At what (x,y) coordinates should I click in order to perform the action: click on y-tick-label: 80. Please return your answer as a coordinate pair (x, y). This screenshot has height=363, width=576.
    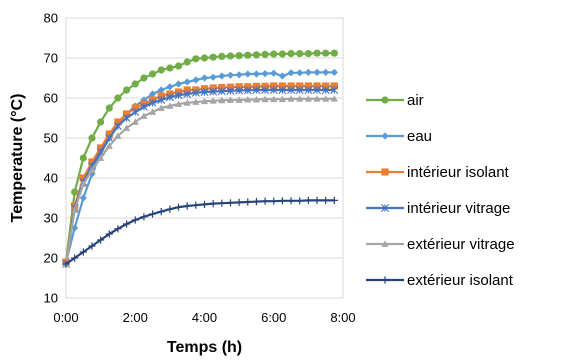
    Looking at the image, I should click on (51, 18).